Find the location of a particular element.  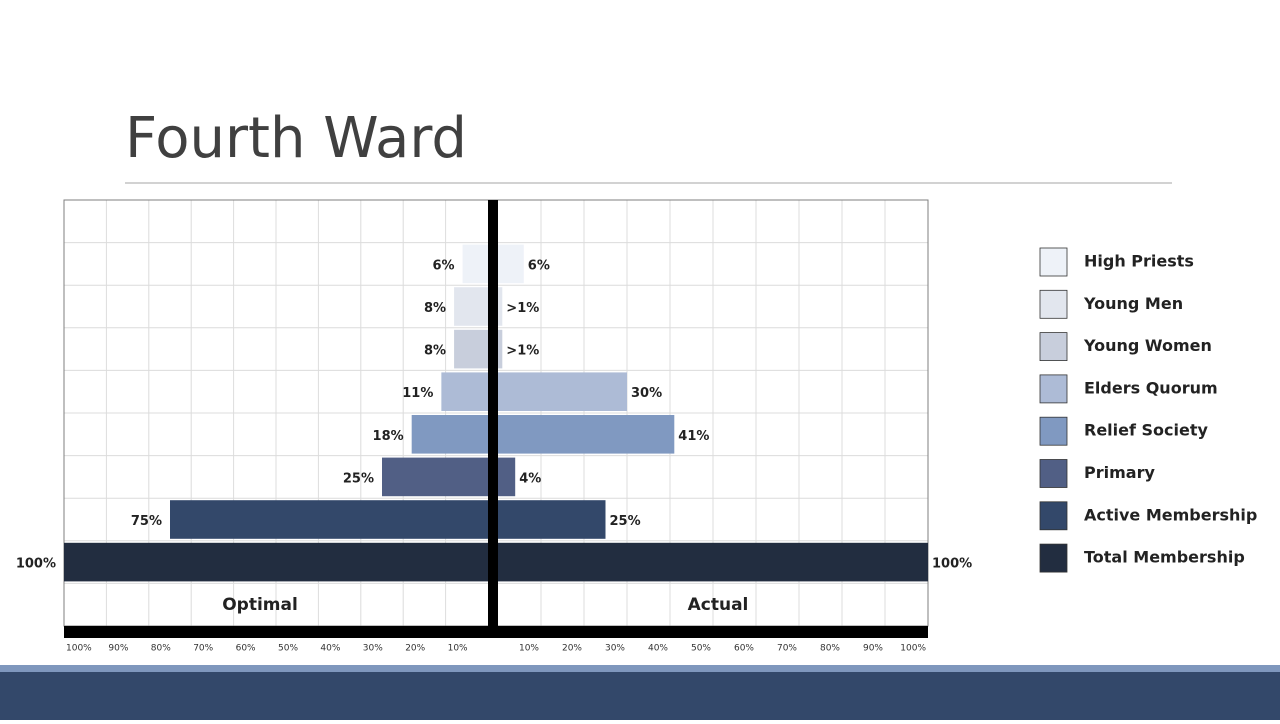

legend-label: Elders Quorum is located at coordinates (1151, 387).